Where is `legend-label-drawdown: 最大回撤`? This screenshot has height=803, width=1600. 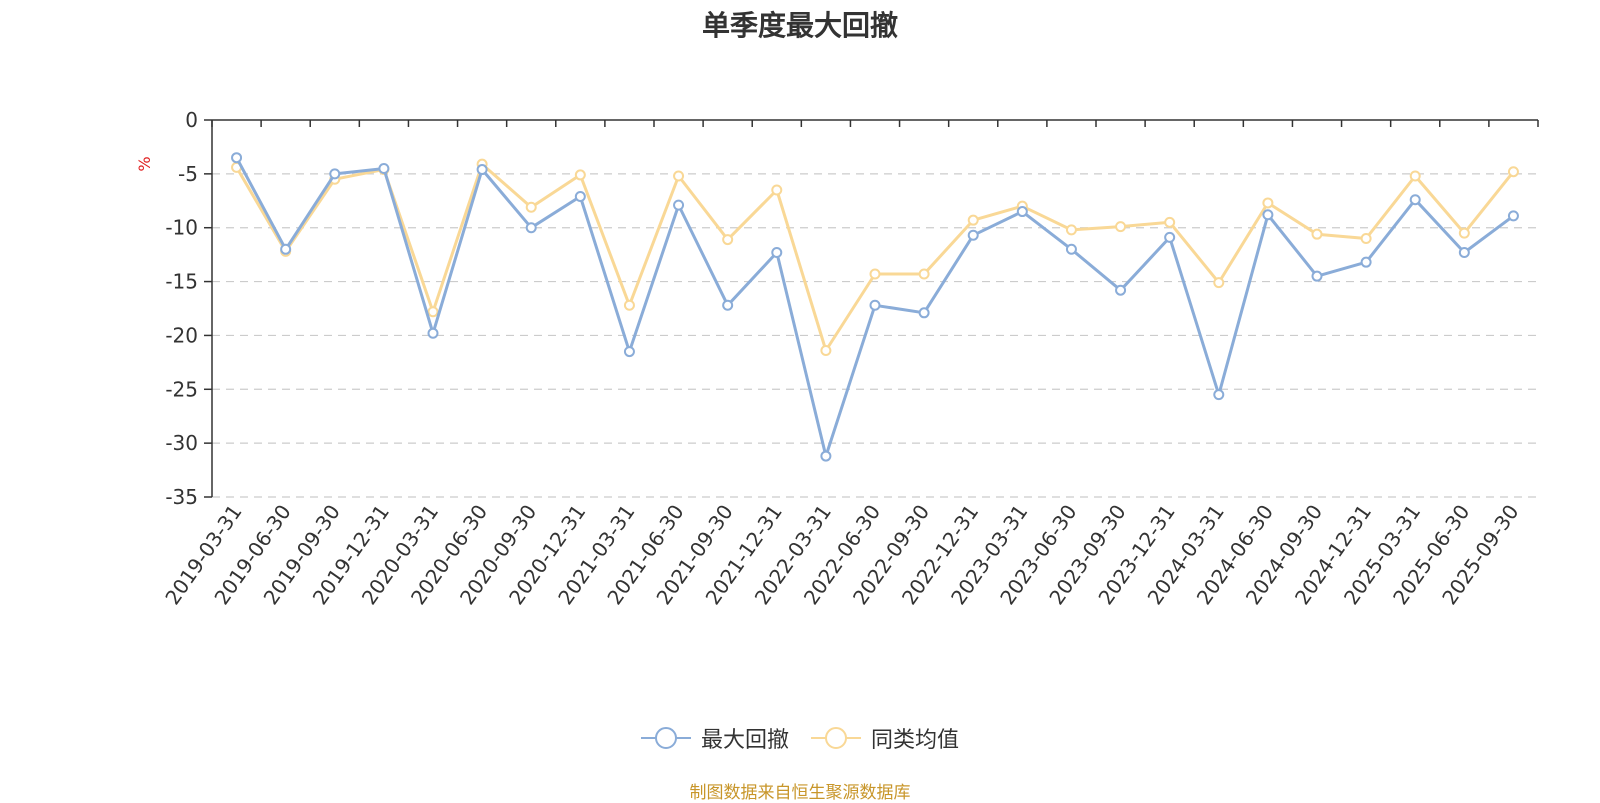
legend-label-drawdown: 最大回撤 is located at coordinates (744, 740).